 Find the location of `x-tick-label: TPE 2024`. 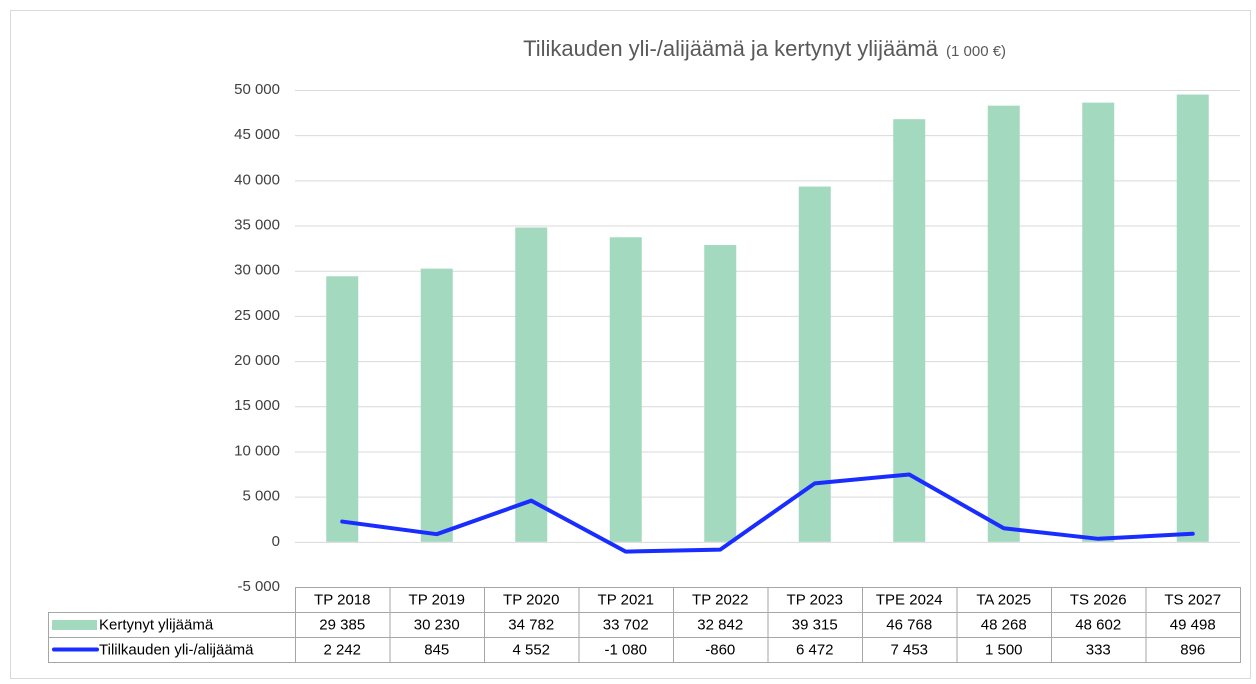

x-tick-label: TPE 2024 is located at coordinates (909, 599).